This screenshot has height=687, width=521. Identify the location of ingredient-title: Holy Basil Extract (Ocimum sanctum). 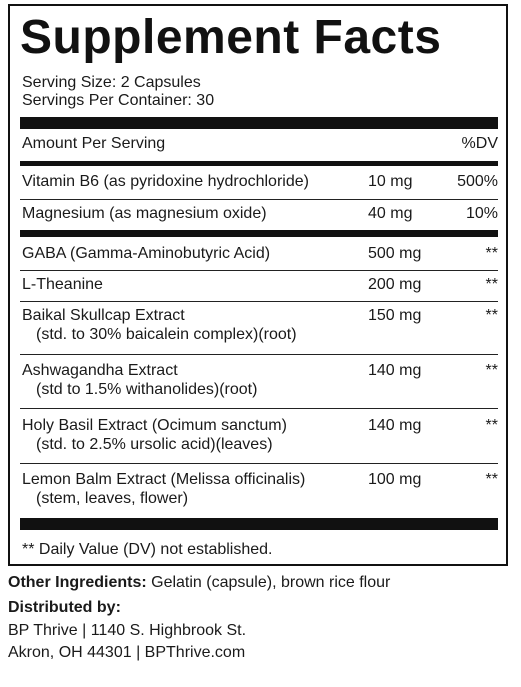
(154, 425).